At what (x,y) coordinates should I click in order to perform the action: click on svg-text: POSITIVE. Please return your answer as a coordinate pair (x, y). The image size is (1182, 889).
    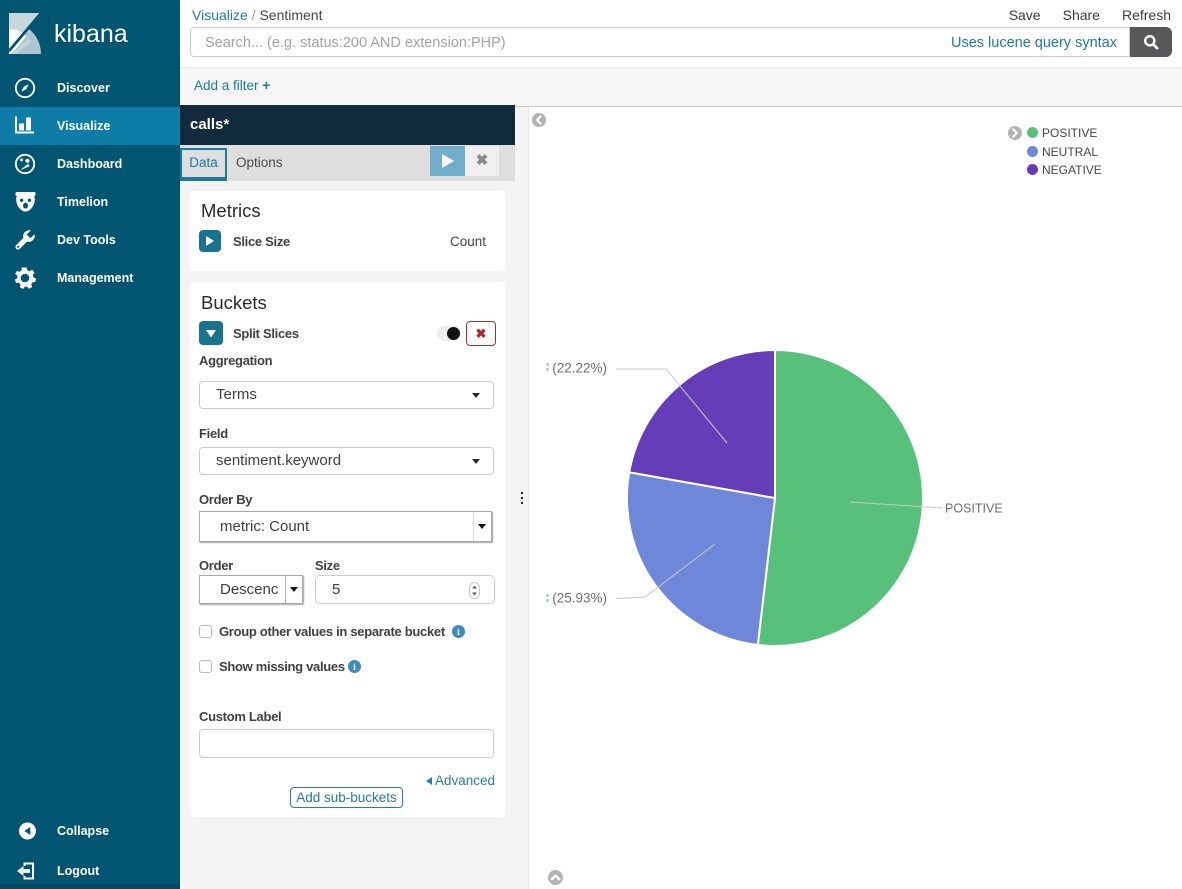
    Looking at the image, I should click on (974, 509).